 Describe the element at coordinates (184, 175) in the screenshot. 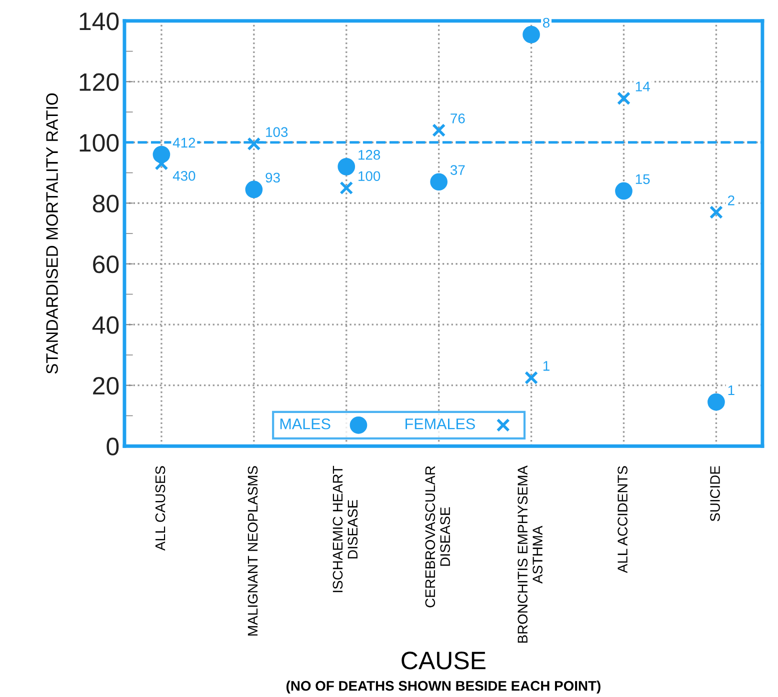

I see `annotation: 430` at that location.